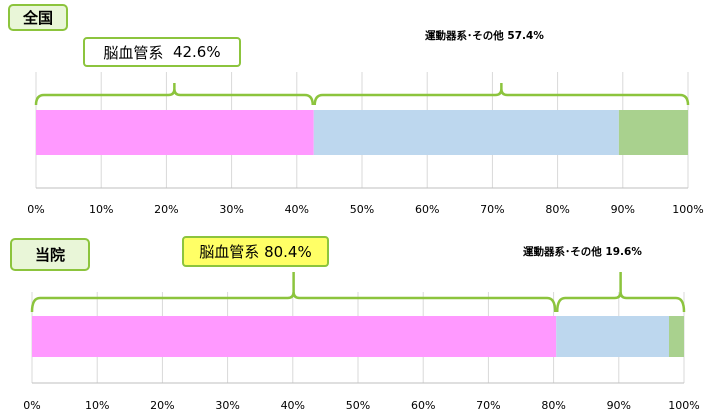 The image size is (710, 420). I want to click on callout-cerebrovascular-hospital: 脳血管系 80.4%, so click(255, 251).